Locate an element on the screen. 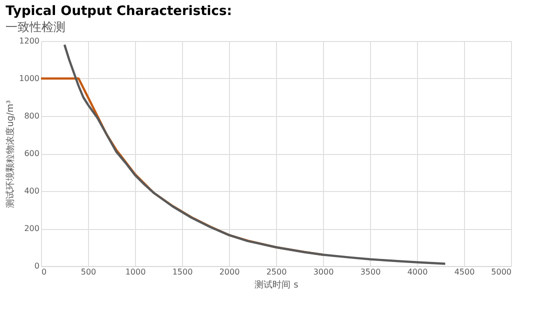 The height and width of the screenshot is (323, 550). chart-subtitle: 一致性检测 is located at coordinates (36, 27).